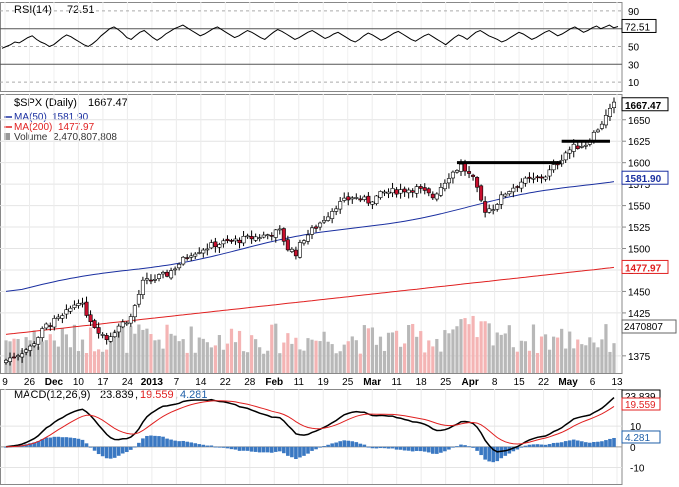 The image size is (679, 487). What do you see at coordinates (117, 395) in the screenshot?
I see `macd-value: 23.839` at bounding box center [117, 395].